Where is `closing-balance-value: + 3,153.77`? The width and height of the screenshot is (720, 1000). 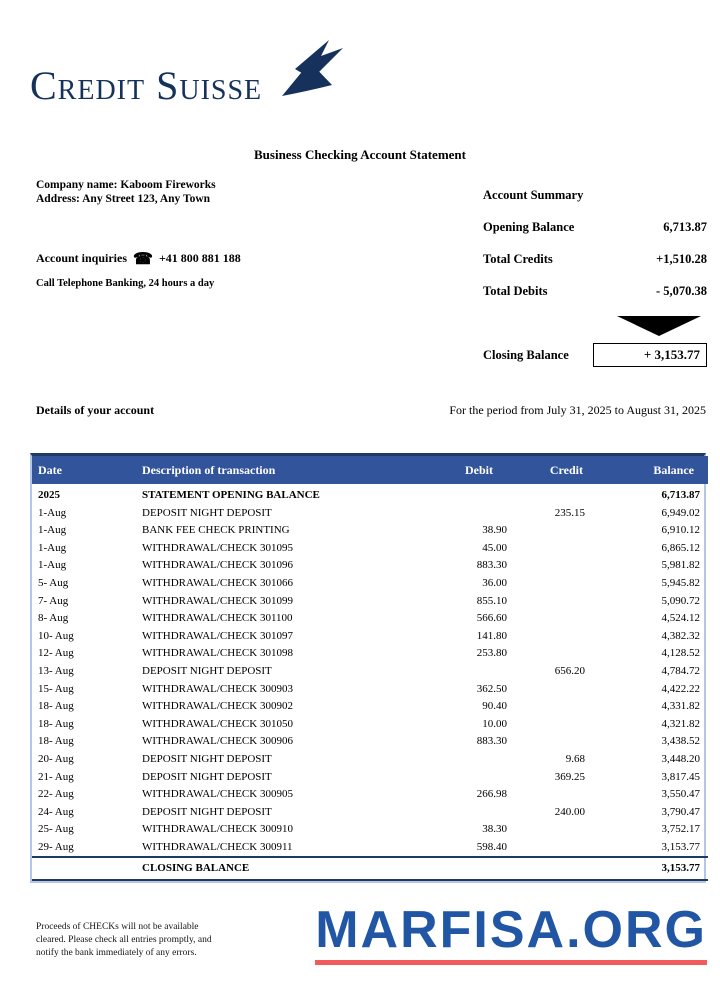
closing-balance-value: + 3,153.77 is located at coordinates (650, 355).